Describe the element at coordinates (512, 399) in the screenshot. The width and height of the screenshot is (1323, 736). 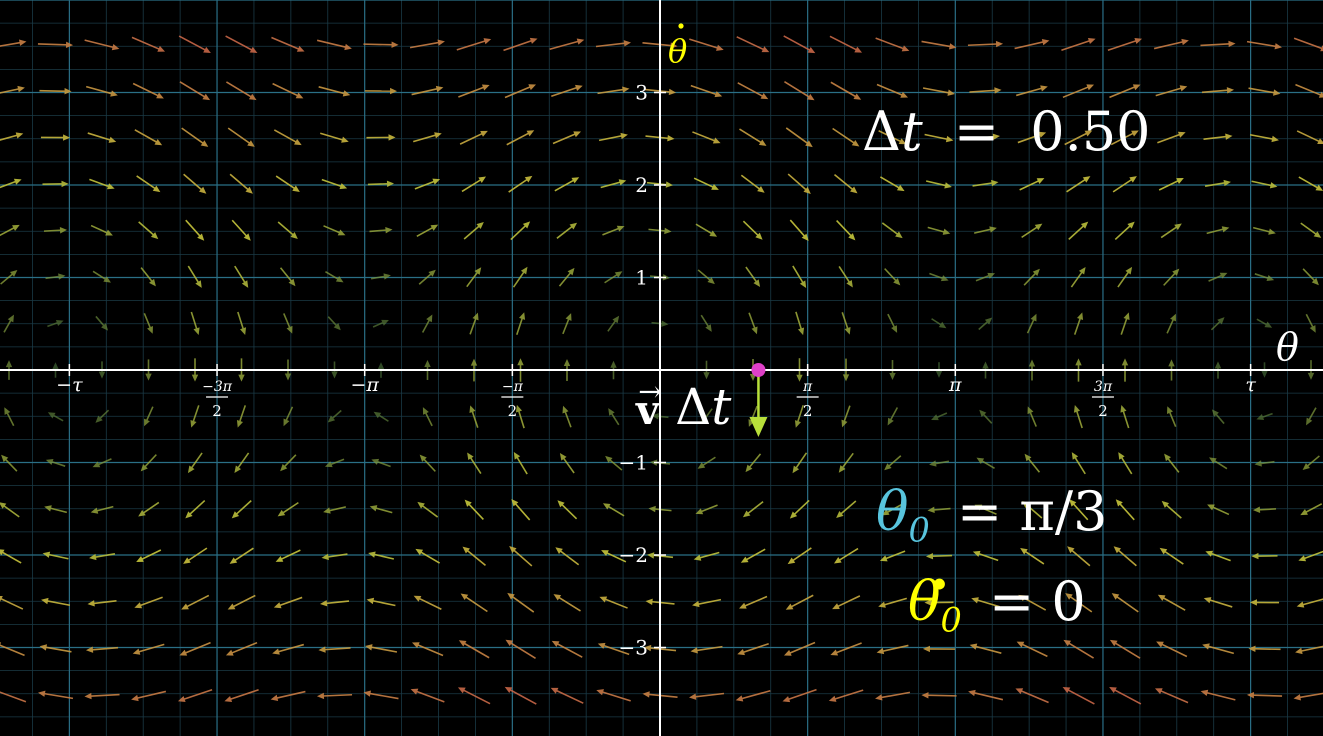
I see `x-tick-fraction: −π 2` at that location.